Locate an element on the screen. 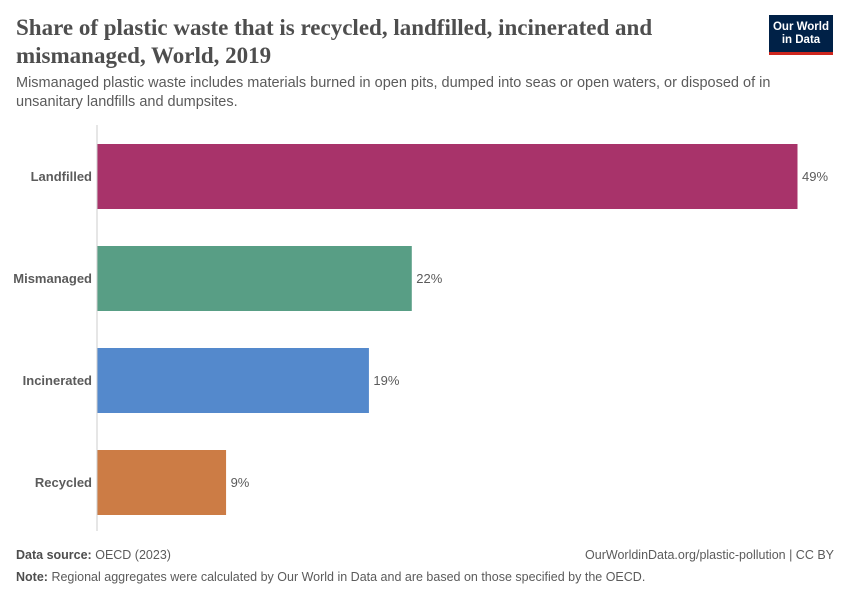 Image resolution: width=850 pixels, height=600 pixels. bar-incinerated is located at coordinates (233, 380).